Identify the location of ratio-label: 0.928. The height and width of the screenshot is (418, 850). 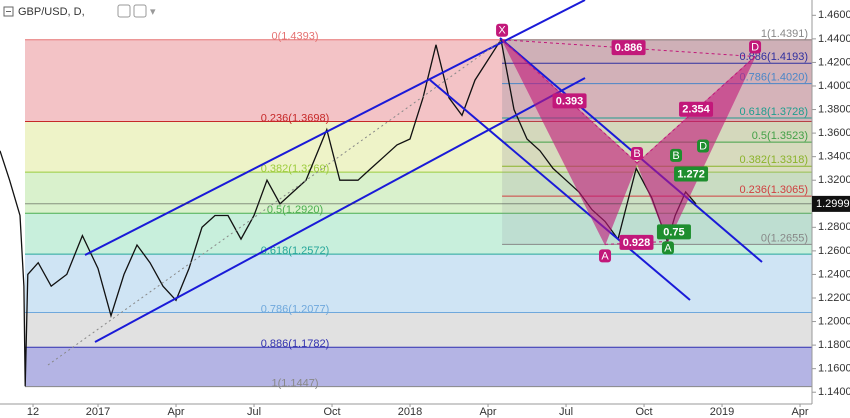
(637, 243).